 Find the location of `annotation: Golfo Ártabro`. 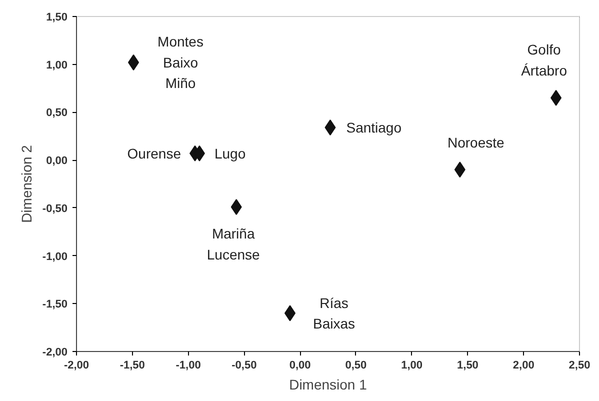

annotation: Golfo Ártabro is located at coordinates (544, 59).